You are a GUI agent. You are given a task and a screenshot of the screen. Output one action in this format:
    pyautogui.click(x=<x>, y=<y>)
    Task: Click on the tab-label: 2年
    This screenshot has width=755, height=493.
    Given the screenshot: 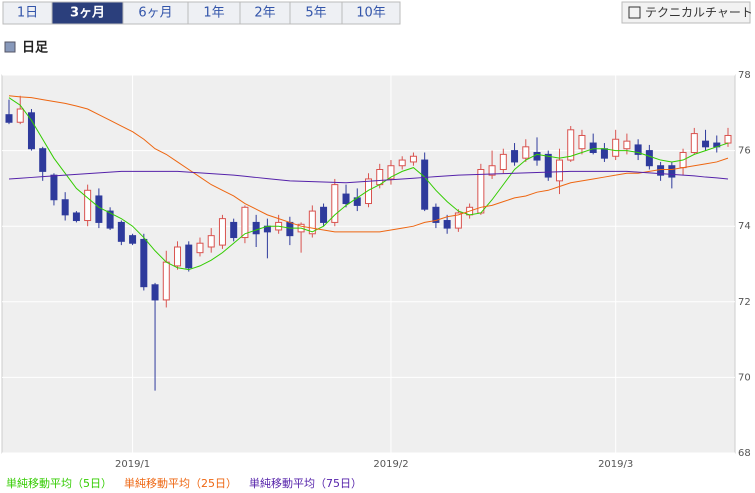 What is the action you would take?
    pyautogui.click(x=264, y=13)
    